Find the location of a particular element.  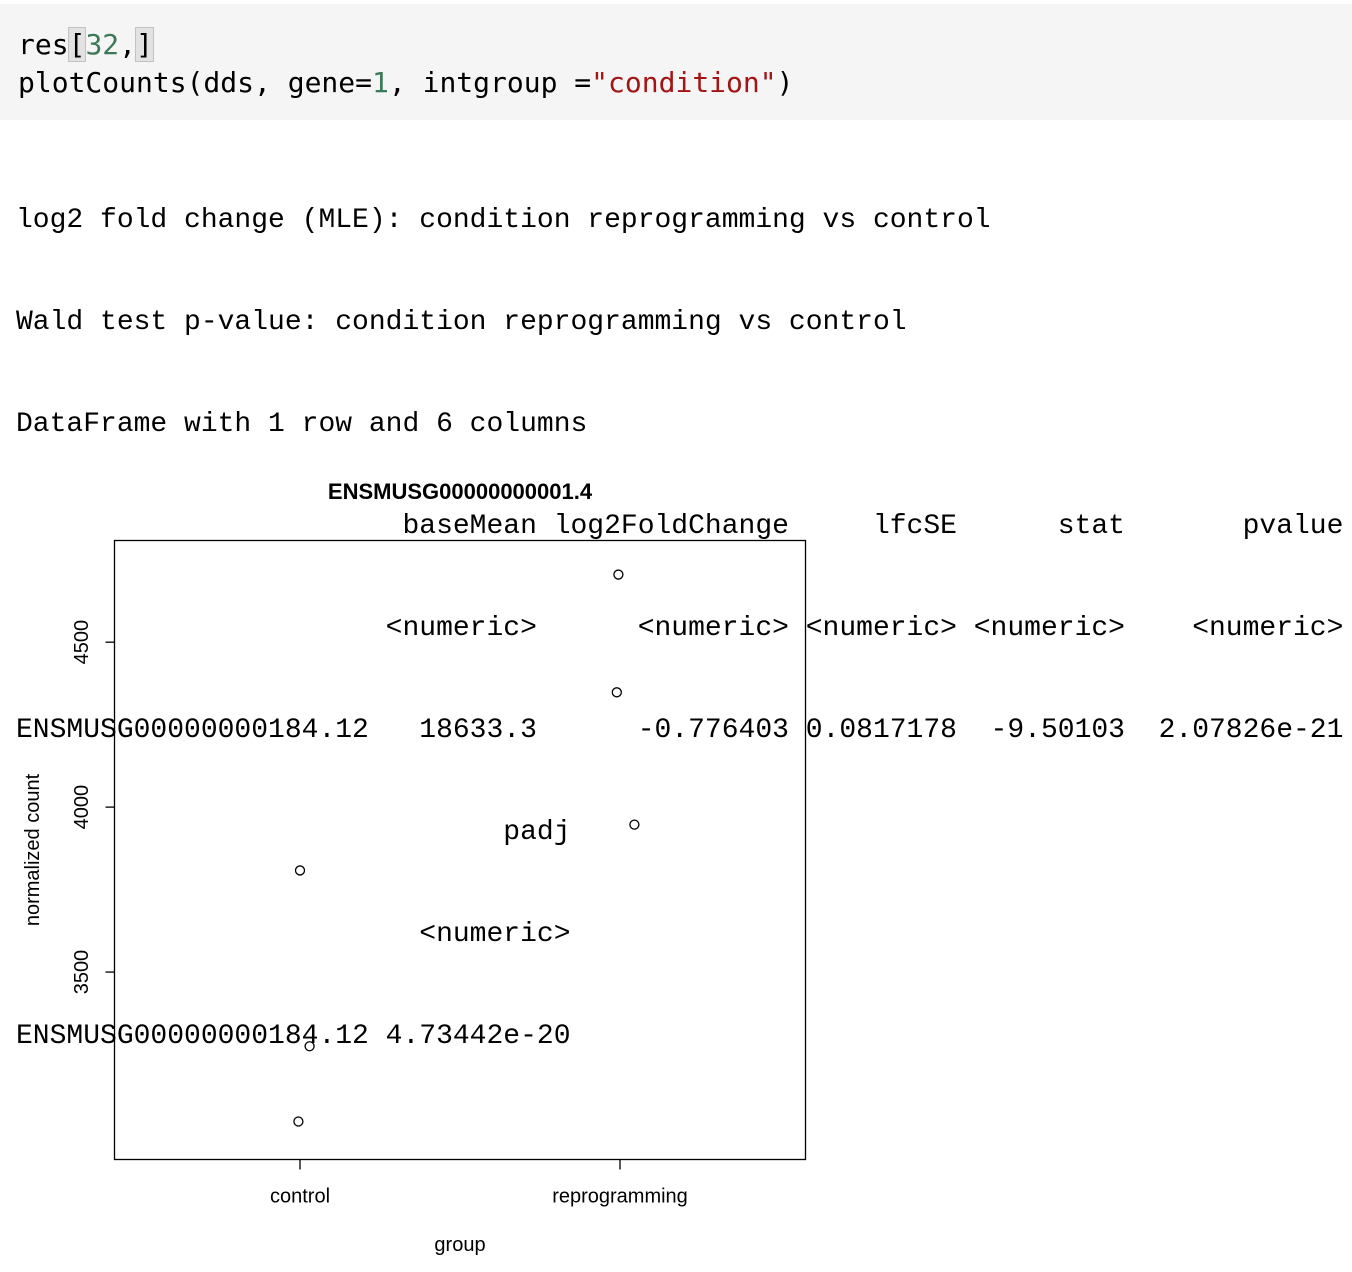

bracket-close: ] is located at coordinates (144, 44).